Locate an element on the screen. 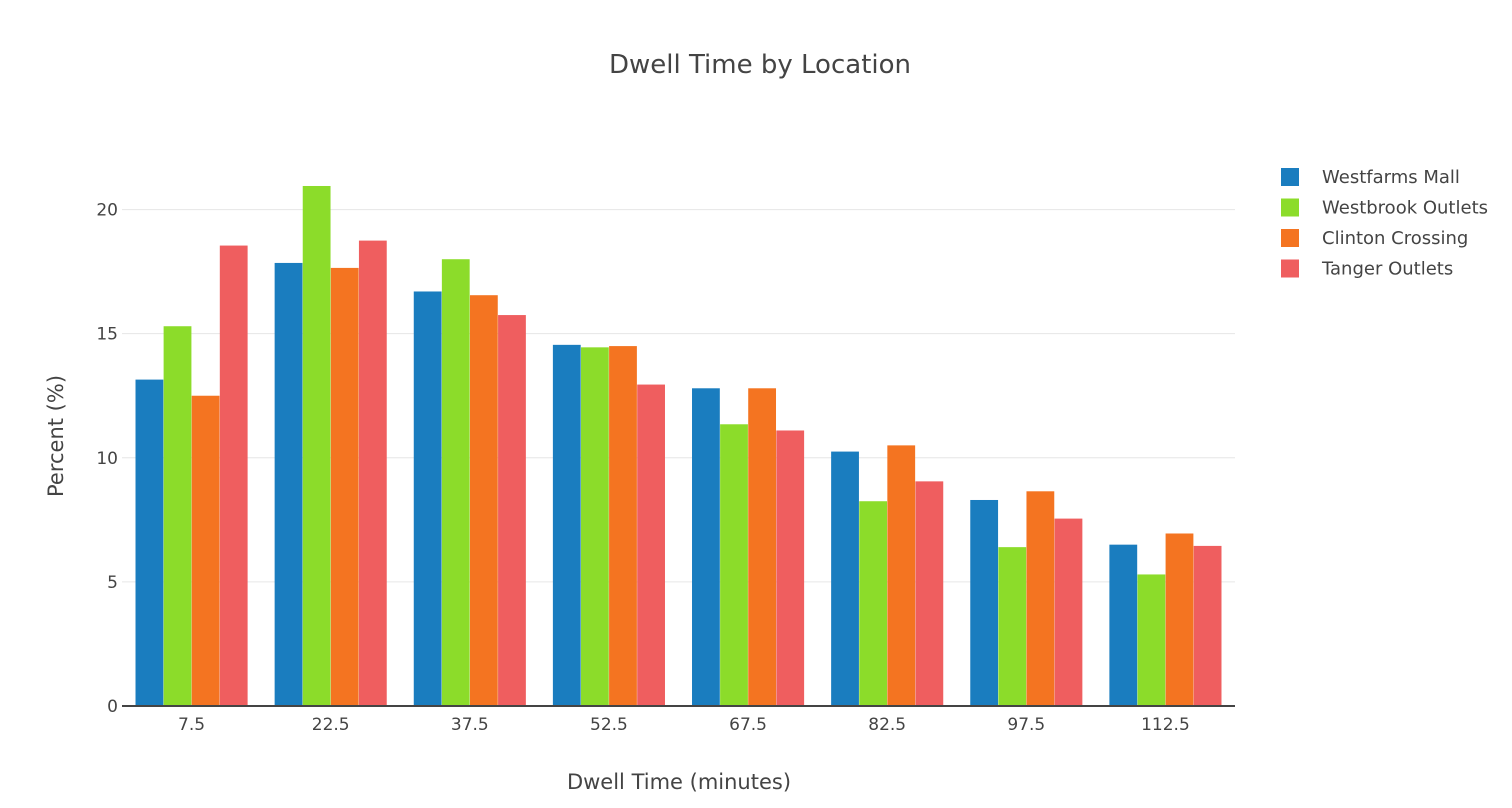  y-axis-ticks: 0 5 10 15 20 is located at coordinates (107, 459).